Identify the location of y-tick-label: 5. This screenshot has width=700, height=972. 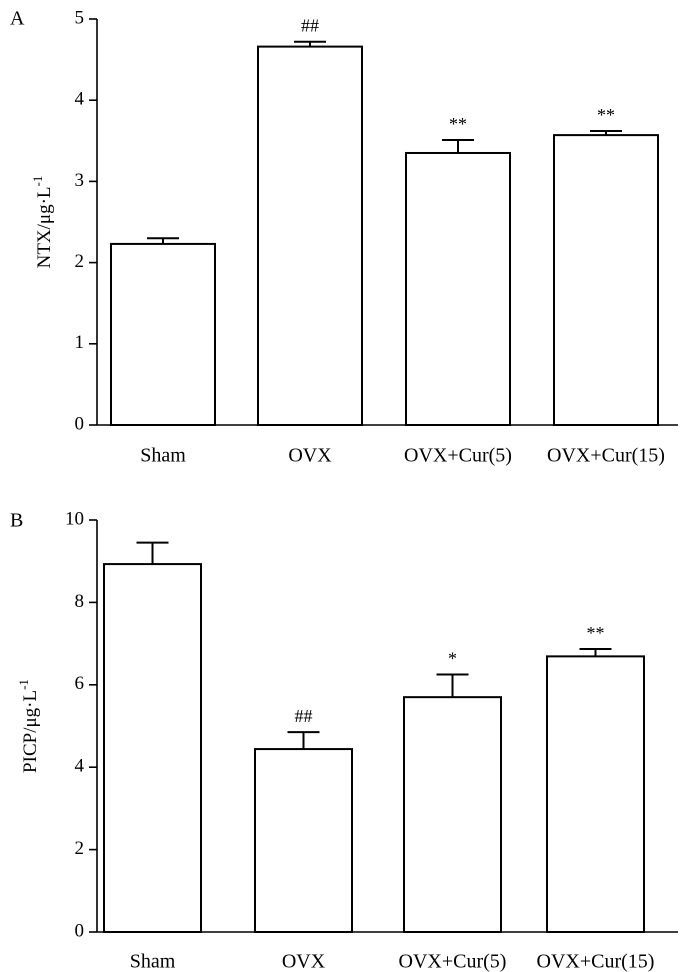
(80, 17).